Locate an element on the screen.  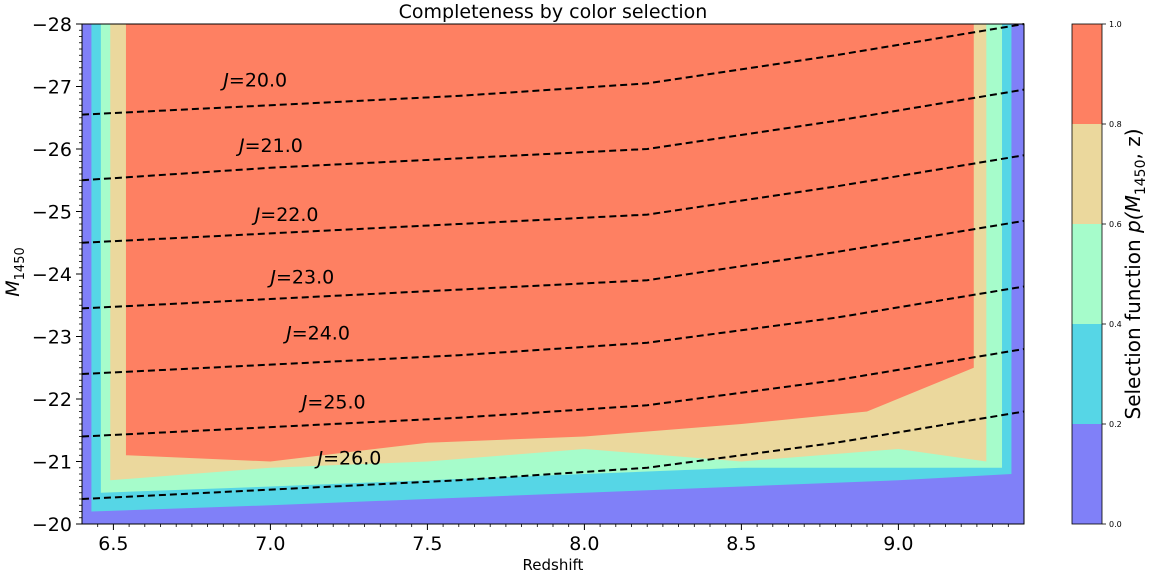
j-line-label-0: J=20.0 is located at coordinates (253, 81).